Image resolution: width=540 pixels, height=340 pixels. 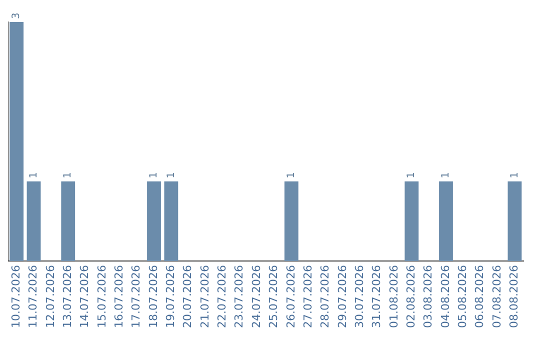 What do you see at coordinates (187, 296) in the screenshot?
I see `x-tick-label: 20.07.2026` at bounding box center [187, 296].